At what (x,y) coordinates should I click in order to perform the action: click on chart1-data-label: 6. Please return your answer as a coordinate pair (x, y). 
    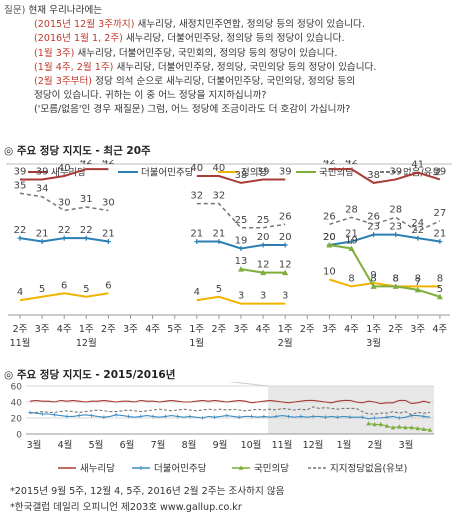
    Looking at the image, I should click on (108, 285).